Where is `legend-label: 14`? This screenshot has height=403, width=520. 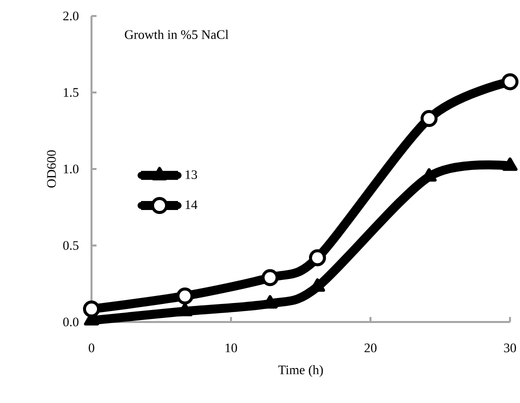 legend-label: 14 is located at coordinates (192, 205).